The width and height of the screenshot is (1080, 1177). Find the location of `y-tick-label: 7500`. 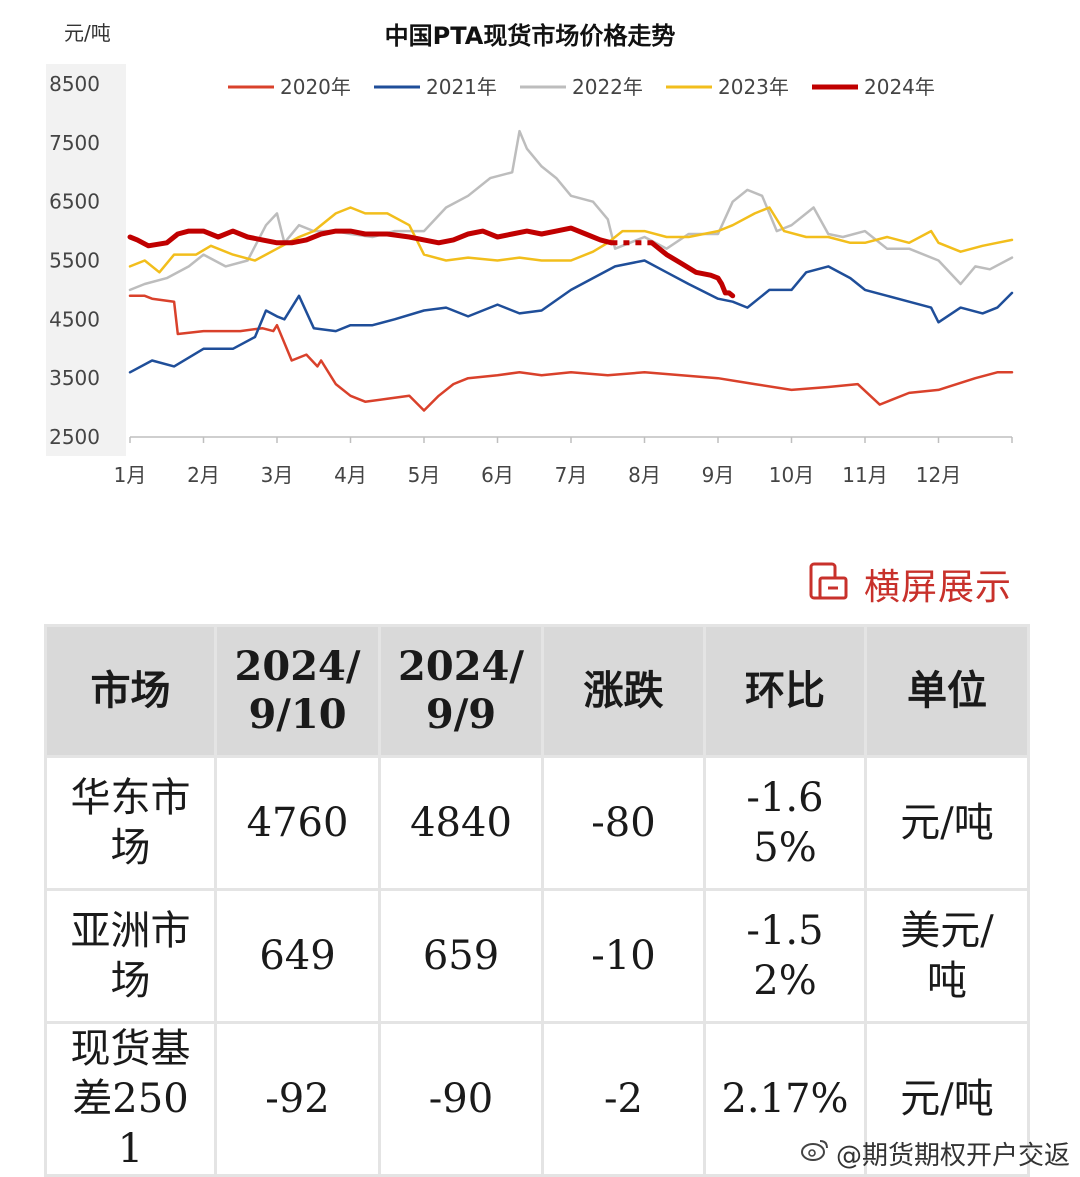

y-tick-label: 7500 is located at coordinates (74, 143).